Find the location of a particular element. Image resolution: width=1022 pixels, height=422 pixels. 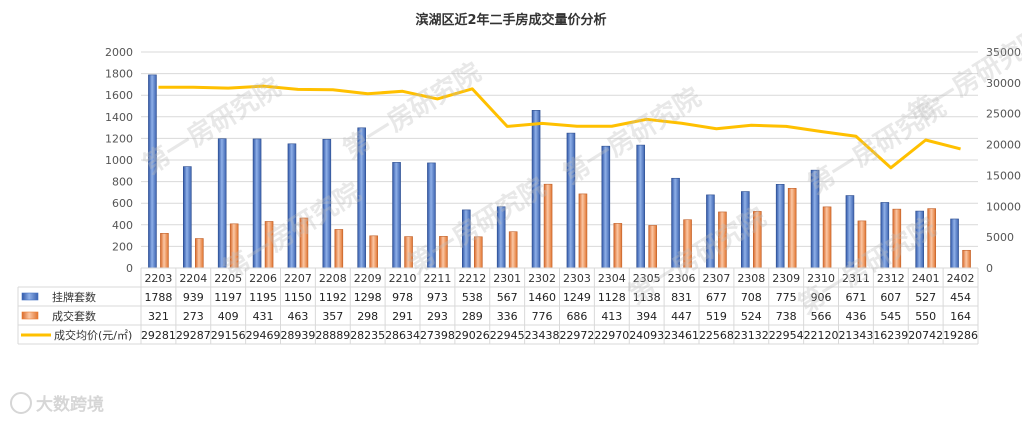

y-left-tick-label: 1400 is located at coordinates (119, 117).